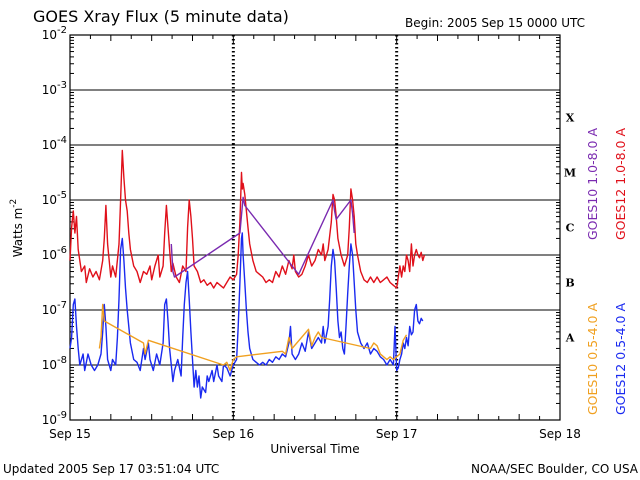 The height and width of the screenshot is (480, 640). What do you see at coordinates (233, 434) in the screenshot?
I see `x-tick-label: Sep 16` at bounding box center [233, 434].